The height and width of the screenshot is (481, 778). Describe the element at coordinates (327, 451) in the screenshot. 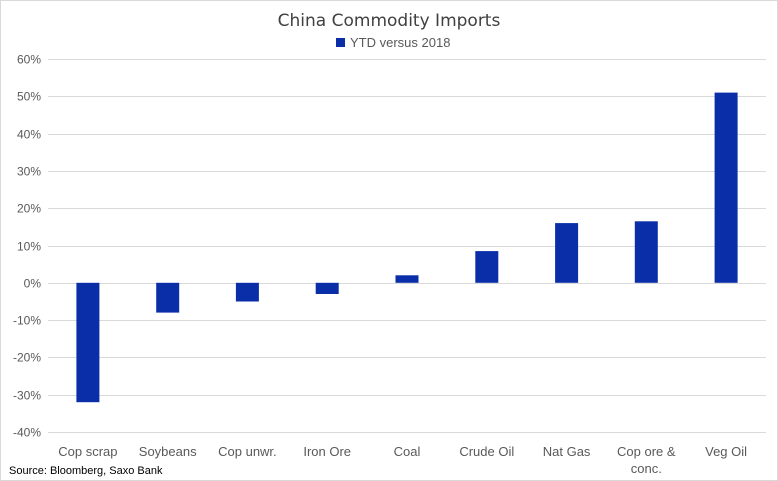

I see `x-category-label: Iron Ore` at that location.